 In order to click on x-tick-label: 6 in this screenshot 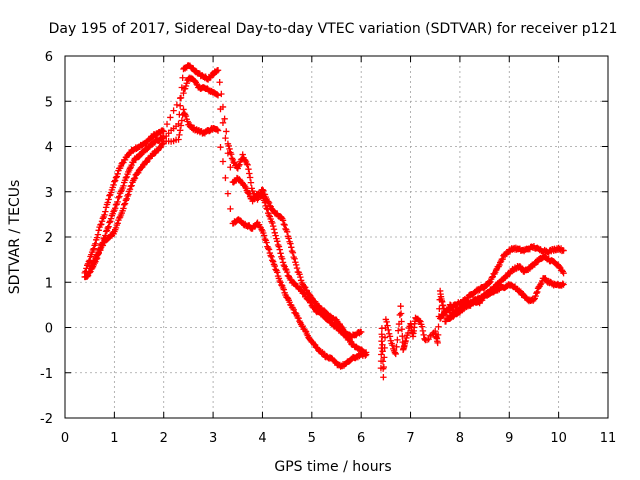, I will do `click(361, 438)`.